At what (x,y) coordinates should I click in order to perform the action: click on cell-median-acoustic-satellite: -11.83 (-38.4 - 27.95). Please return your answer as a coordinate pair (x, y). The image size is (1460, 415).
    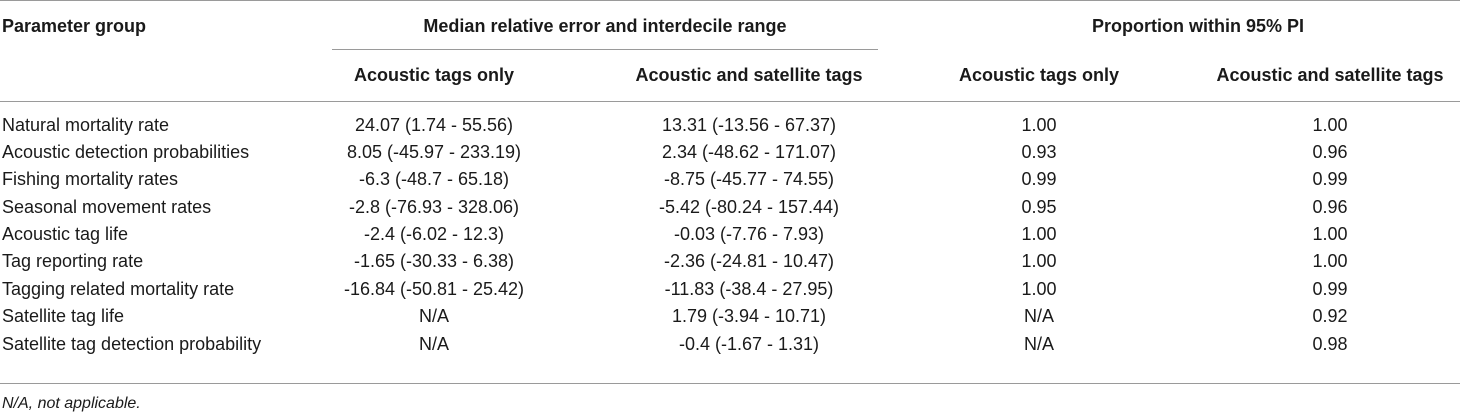
    Looking at the image, I should click on (749, 289).